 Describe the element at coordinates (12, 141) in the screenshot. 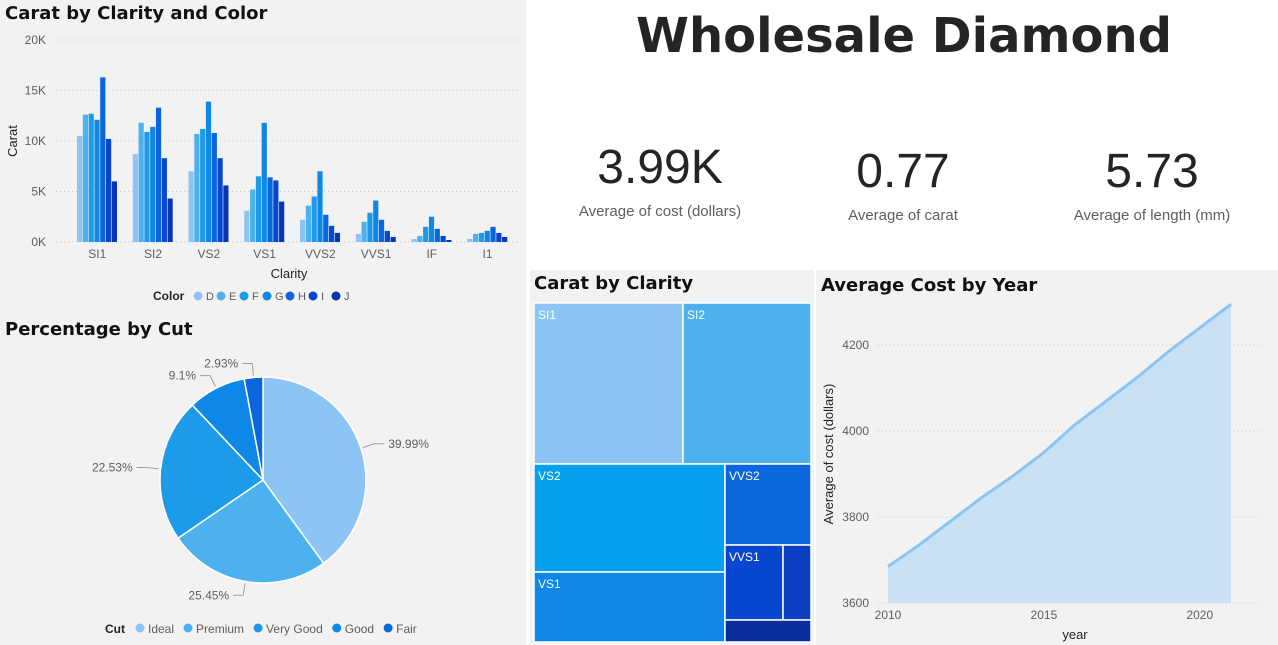

I see `y-axis-label: Carat` at that location.